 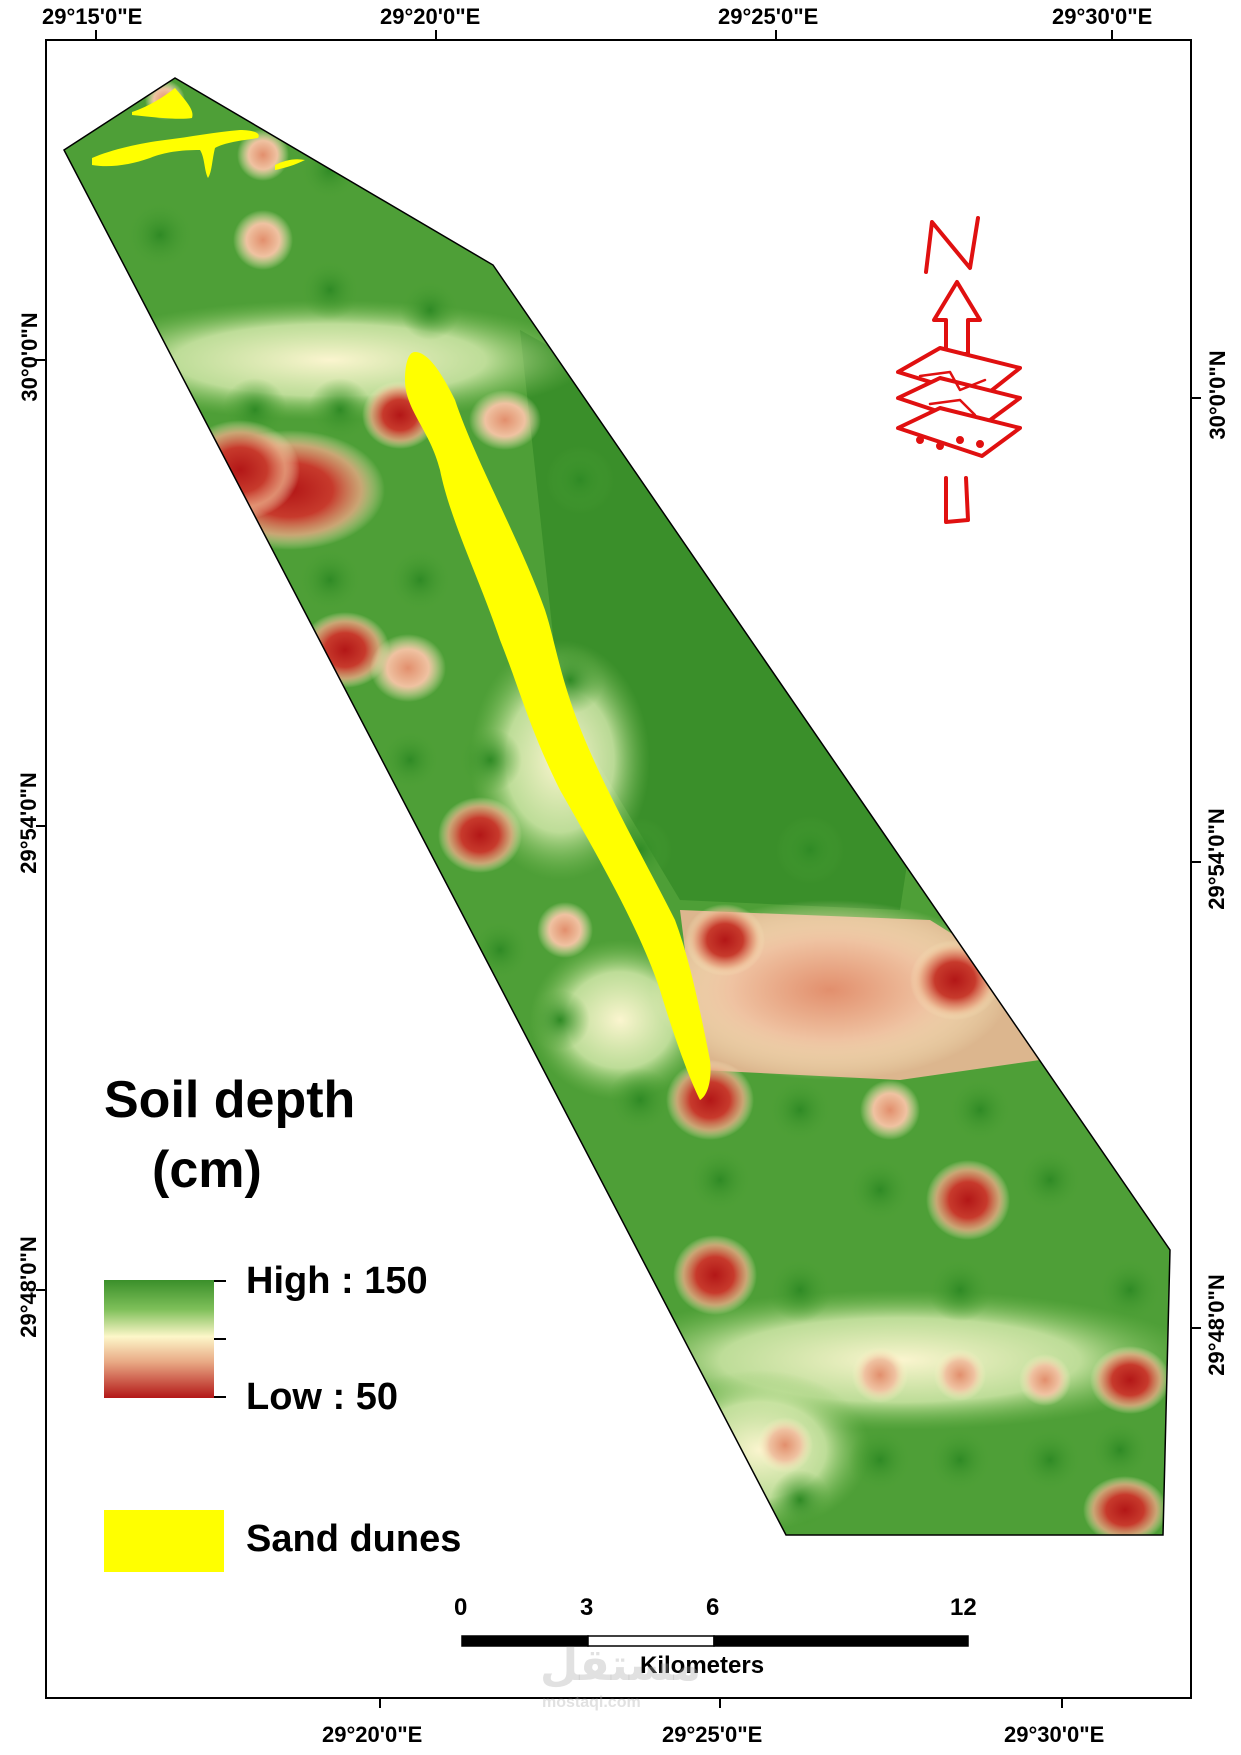 What do you see at coordinates (230, 1100) in the screenshot?
I see `legend-title: Soil depth` at bounding box center [230, 1100].